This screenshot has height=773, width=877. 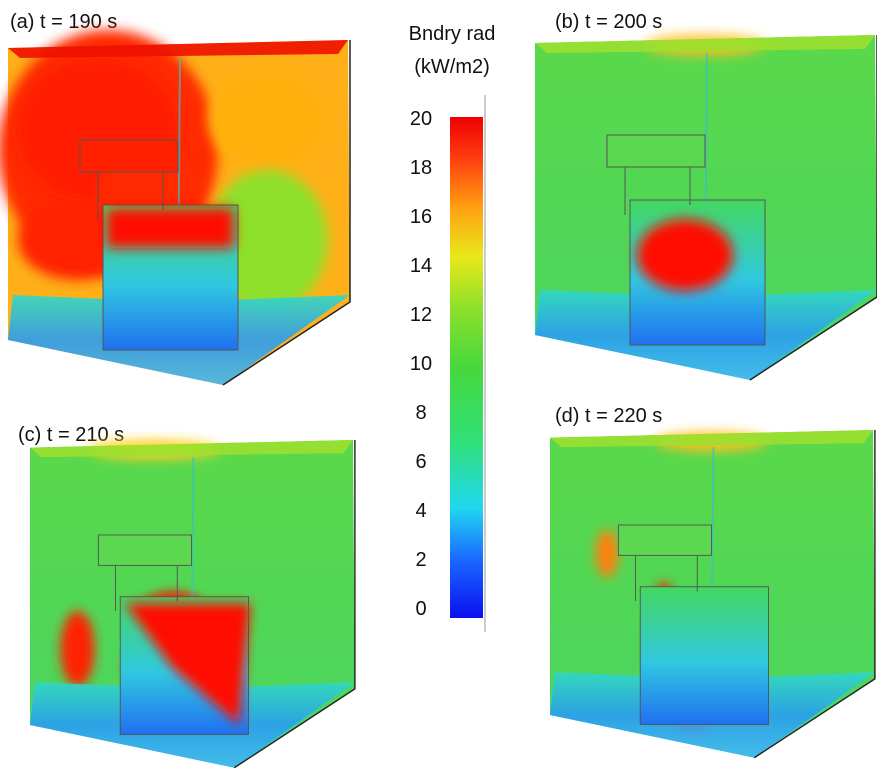 I want to click on panel-label: (b) t = 200 s, so click(x=608, y=22).